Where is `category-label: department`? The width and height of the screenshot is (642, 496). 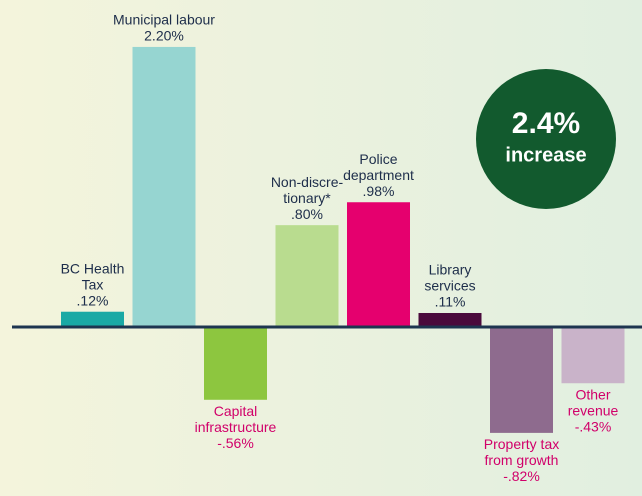
category-label: department is located at coordinates (378, 175).